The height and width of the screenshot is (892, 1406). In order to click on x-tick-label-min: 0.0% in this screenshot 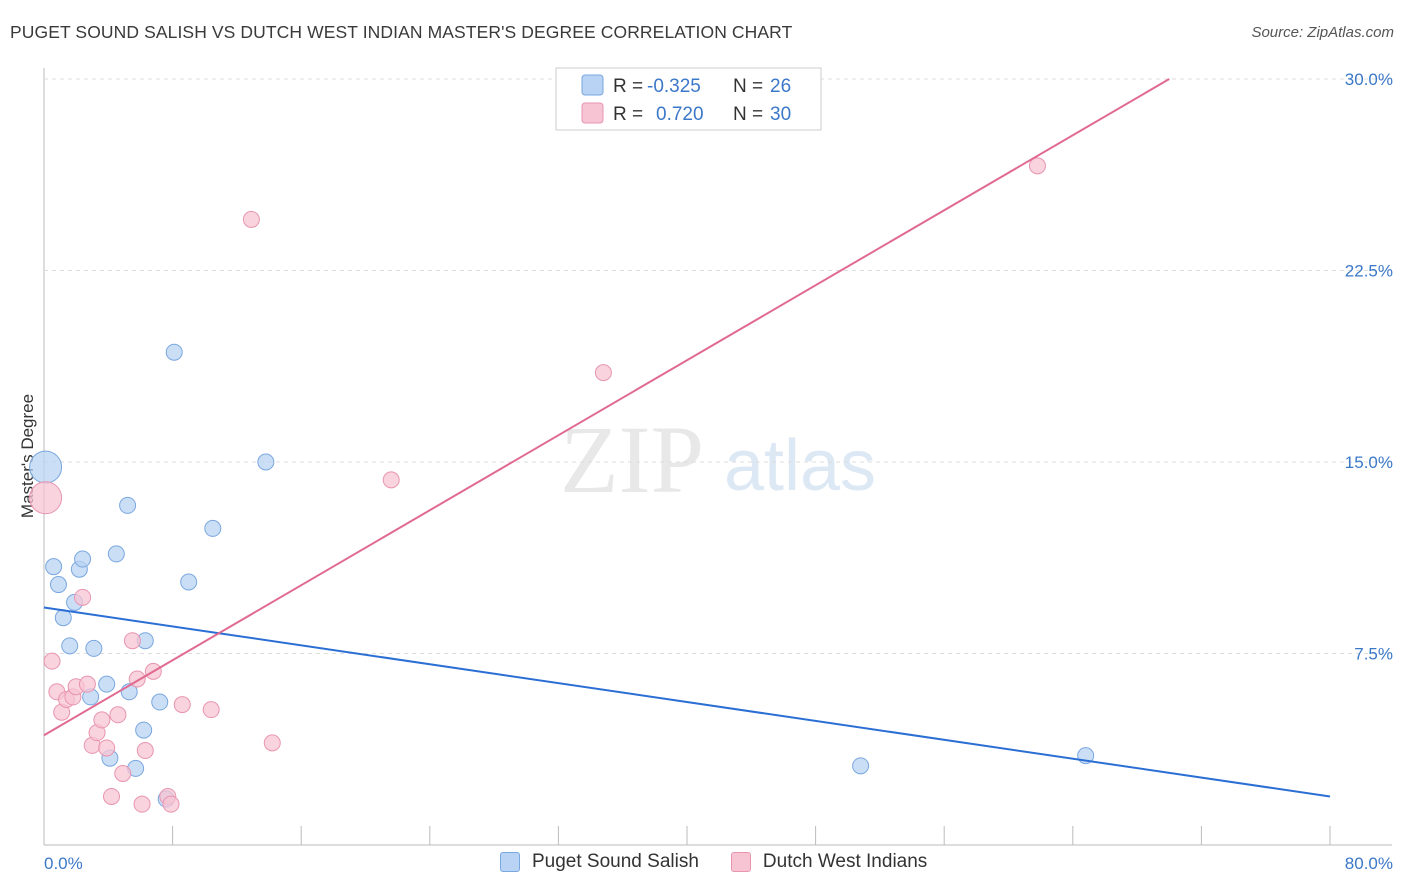, I will do `click(63, 863)`.